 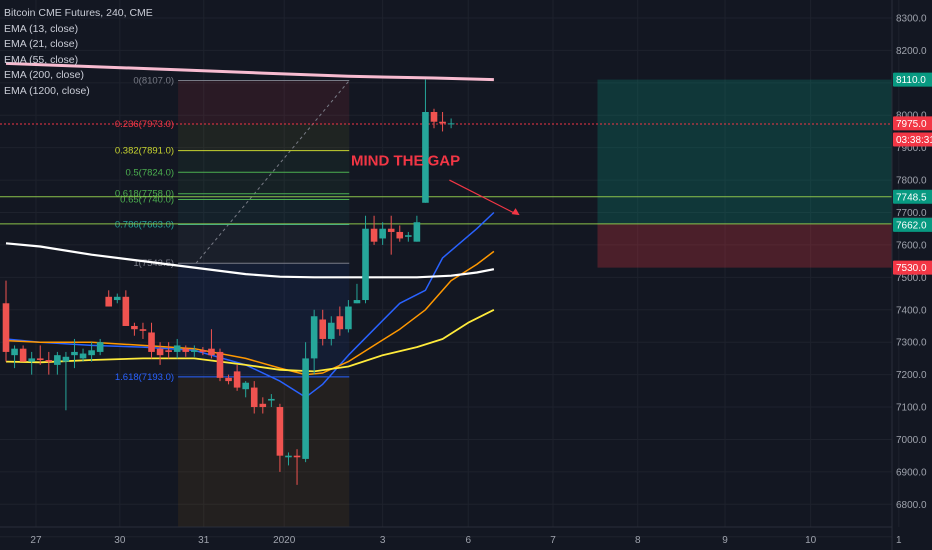 I want to click on indicator-ema1200: EMA (1200, close), so click(x=47, y=90).